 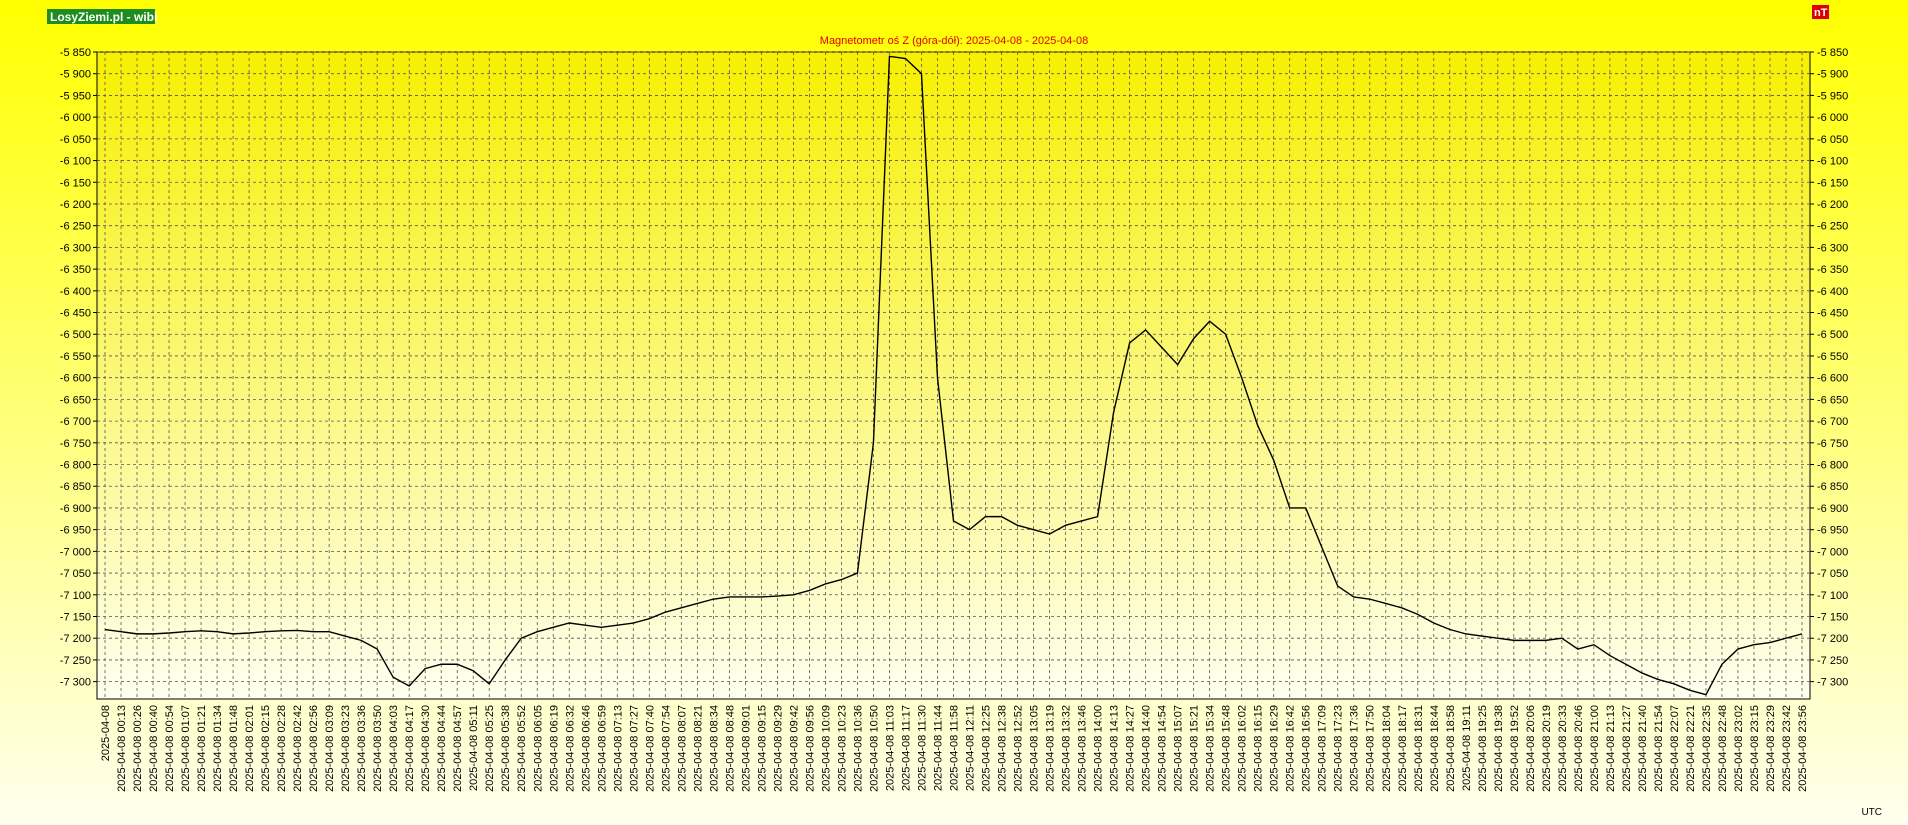 What do you see at coordinates (666, 748) in the screenshot?
I see `x-tick-label: 2025-04-08 07:54` at bounding box center [666, 748].